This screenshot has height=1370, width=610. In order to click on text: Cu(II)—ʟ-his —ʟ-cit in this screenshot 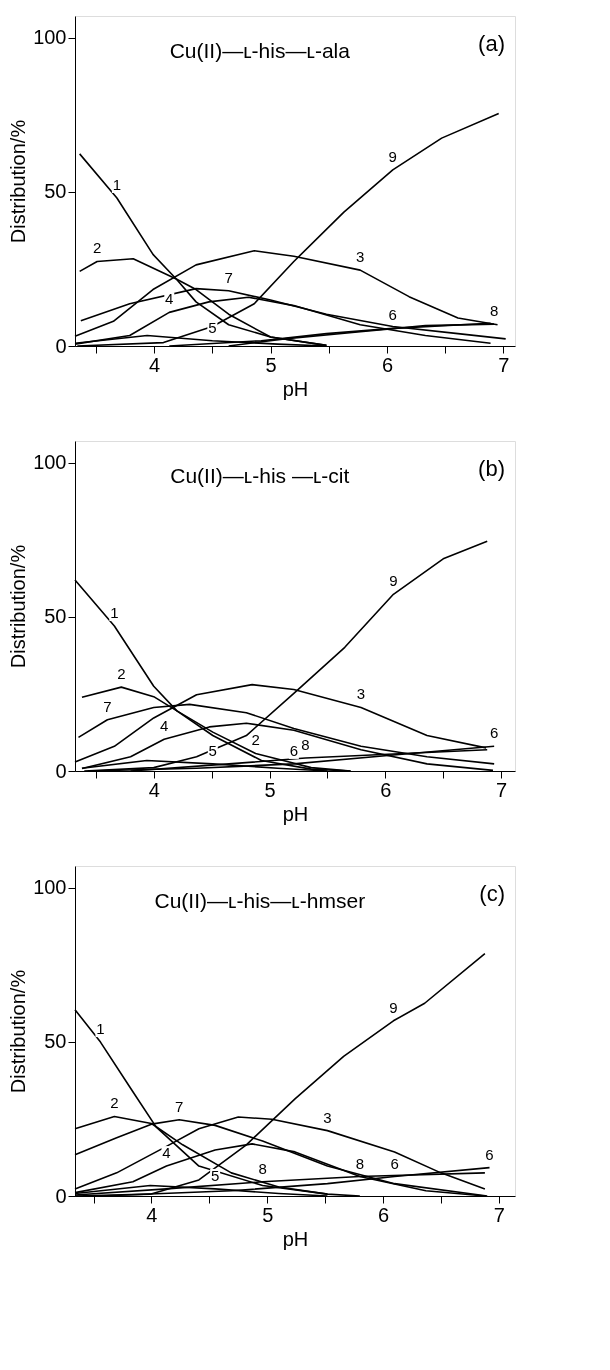, I will do `click(260, 475)`.